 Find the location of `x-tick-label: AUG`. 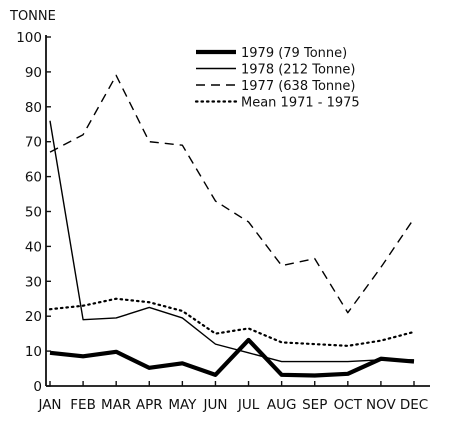

x-tick-label: AUG is located at coordinates (282, 405).